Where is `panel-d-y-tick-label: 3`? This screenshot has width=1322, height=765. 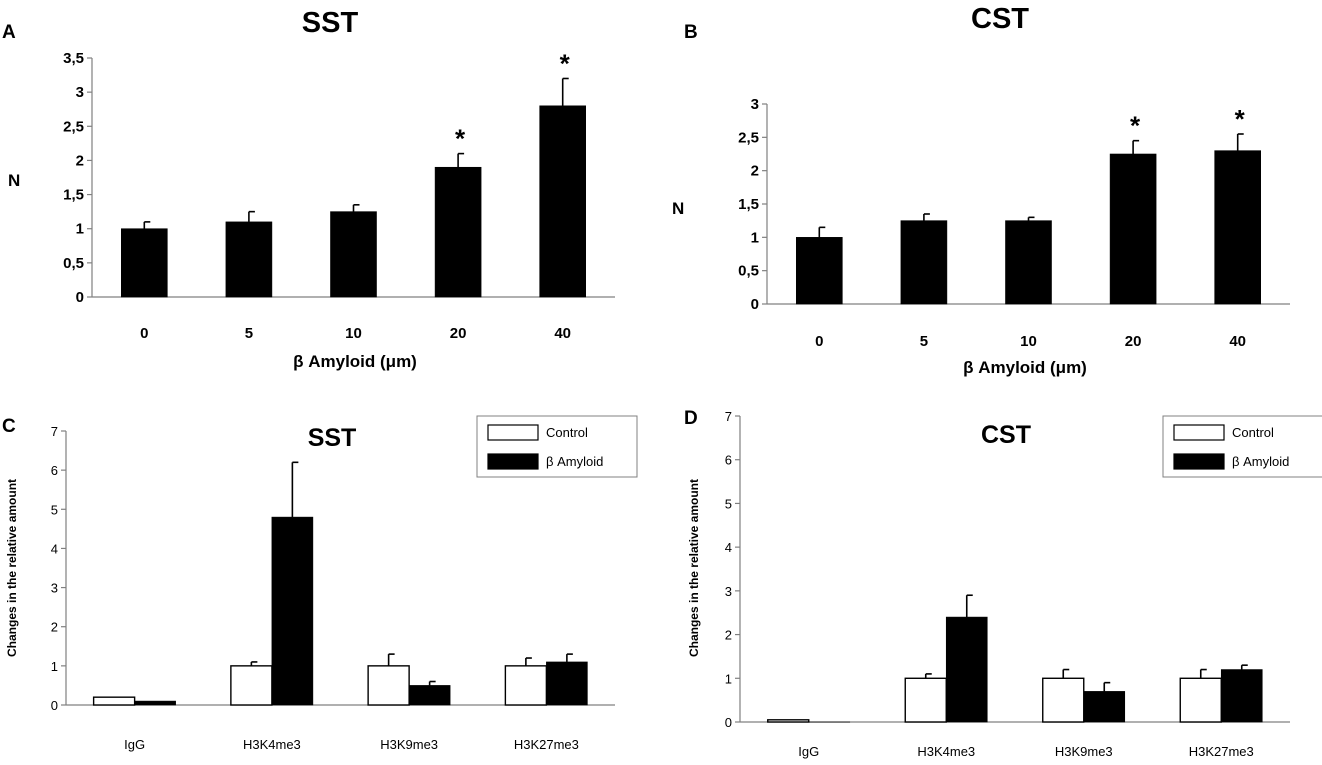 panel-d-y-tick-label: 3 is located at coordinates (728, 591).